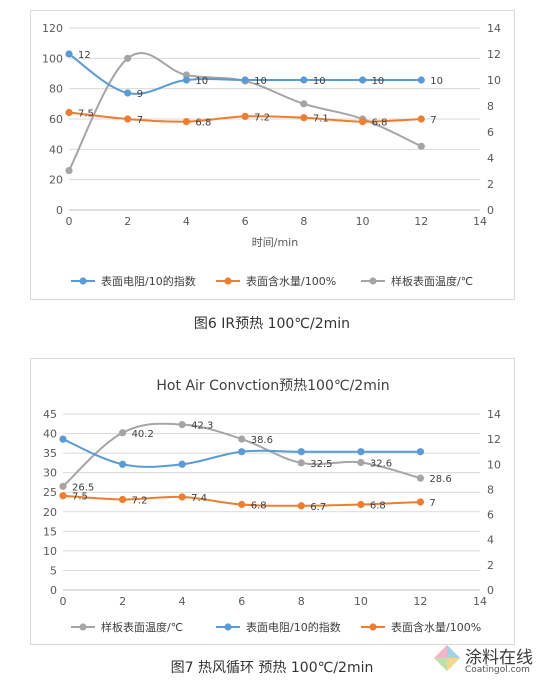  Describe the element at coordinates (199, 498) in the screenshot. I see `data-label: 7.4` at that location.